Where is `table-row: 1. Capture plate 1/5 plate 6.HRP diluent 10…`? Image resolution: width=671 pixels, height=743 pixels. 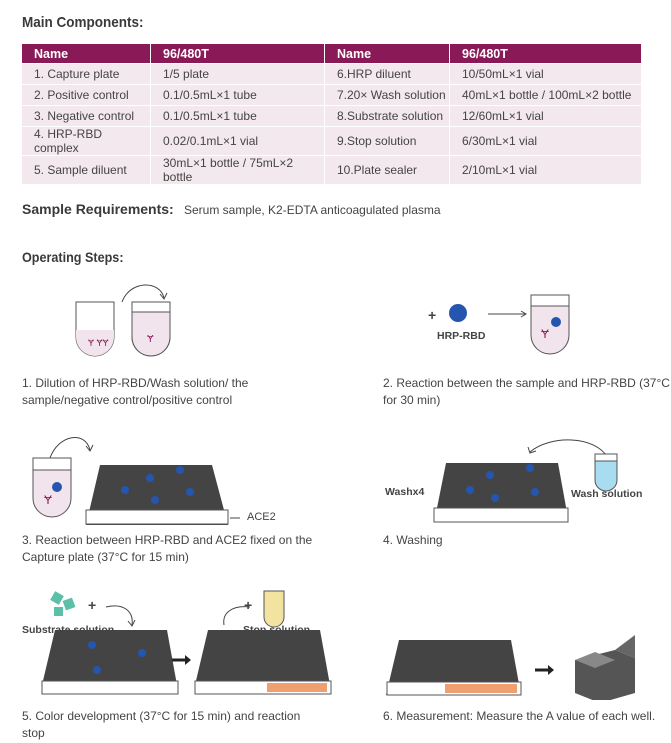 table-row: 1. Capture plate 1/5 plate 6.HRP diluent 10… is located at coordinates (332, 73).